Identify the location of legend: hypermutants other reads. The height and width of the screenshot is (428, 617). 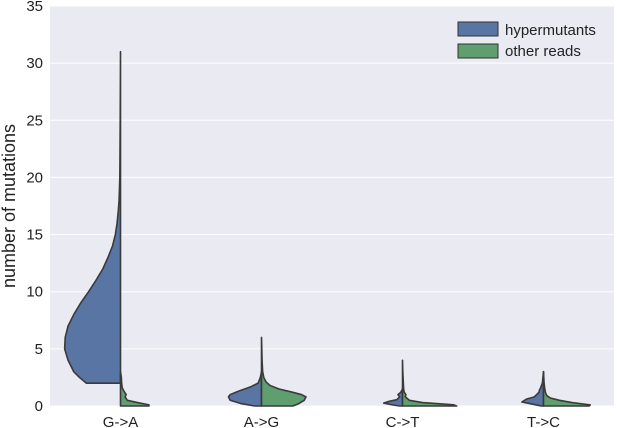
(526, 40).